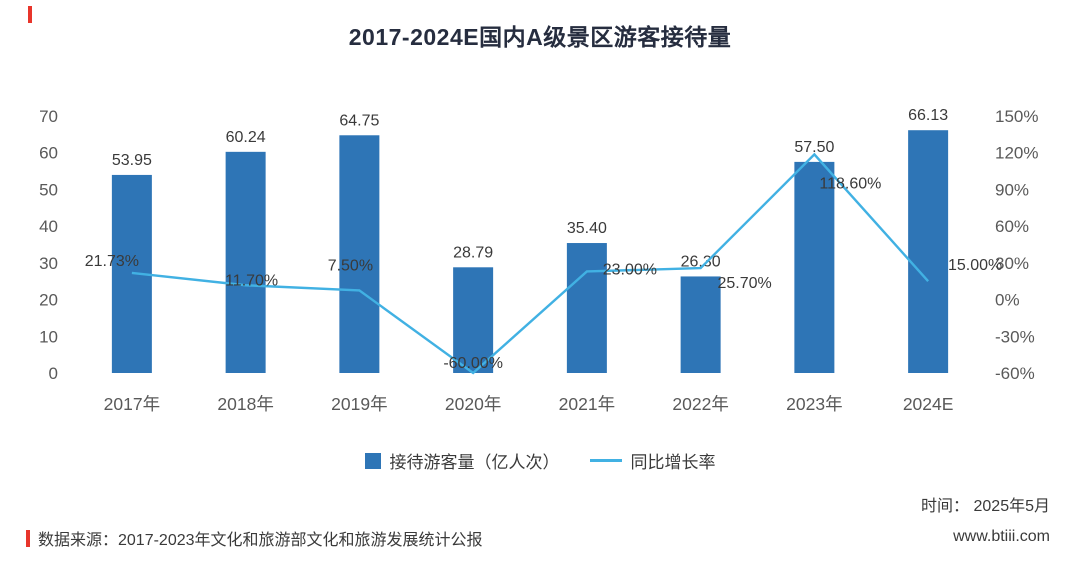 The image size is (1080, 577). Describe the element at coordinates (1012, 189) in the screenshot. I see `y-axis-tick-right: 90%` at that location.